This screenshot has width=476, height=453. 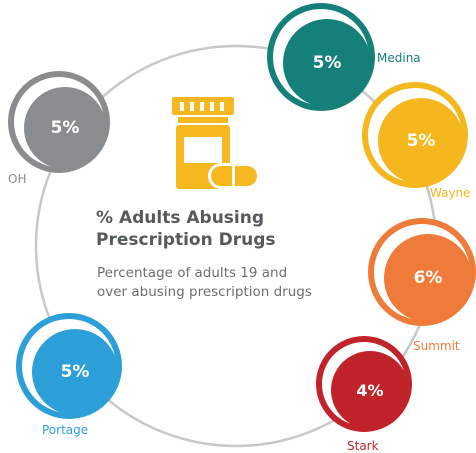 I want to click on region-value-wayne: 5%, so click(x=421, y=141).